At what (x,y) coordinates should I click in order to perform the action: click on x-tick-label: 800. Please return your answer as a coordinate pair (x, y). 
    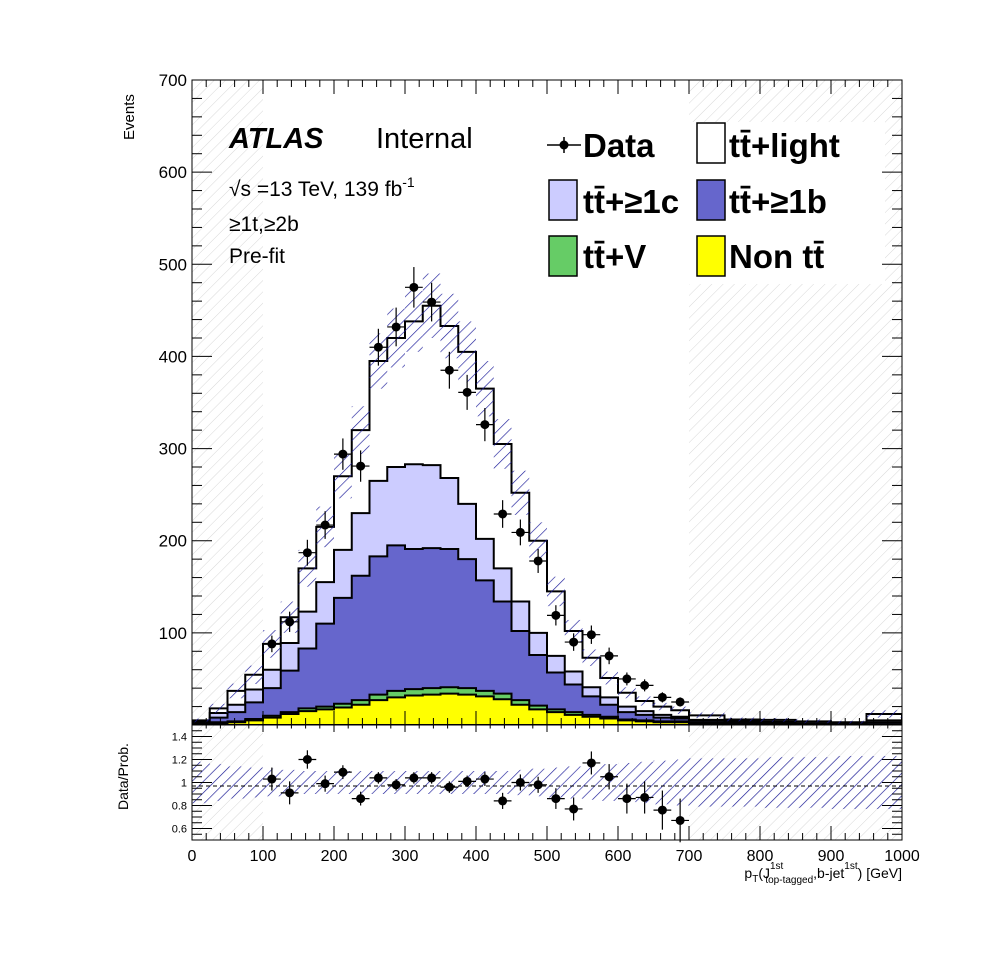
    Looking at the image, I should click on (760, 856).